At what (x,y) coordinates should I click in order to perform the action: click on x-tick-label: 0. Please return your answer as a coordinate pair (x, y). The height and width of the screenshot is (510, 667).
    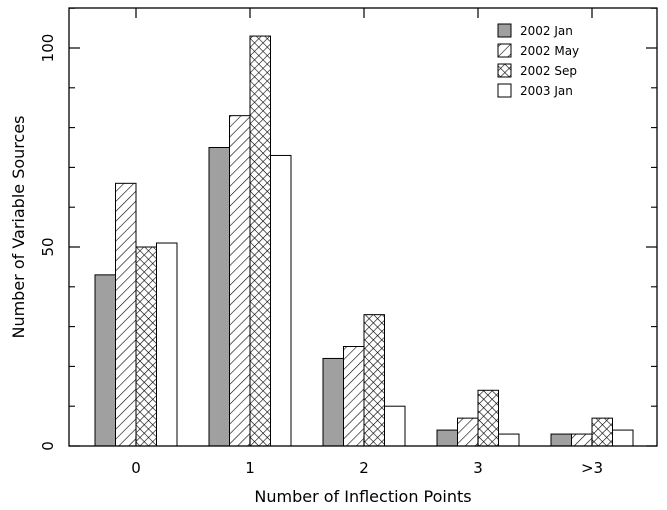
    Looking at the image, I should click on (136, 468).